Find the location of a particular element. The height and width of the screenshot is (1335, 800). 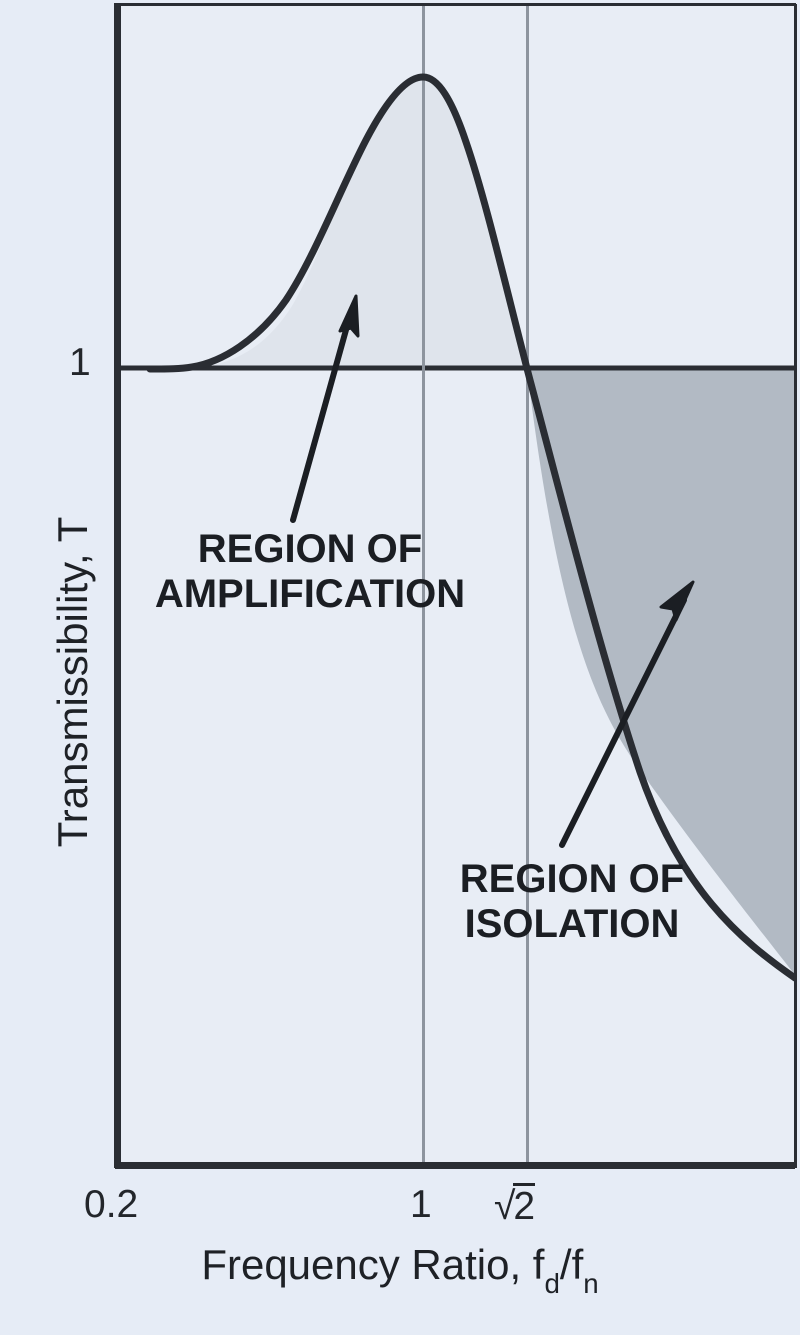

x-axis-title: Frequency Ratio, fd/fn is located at coordinates (400, 1269).